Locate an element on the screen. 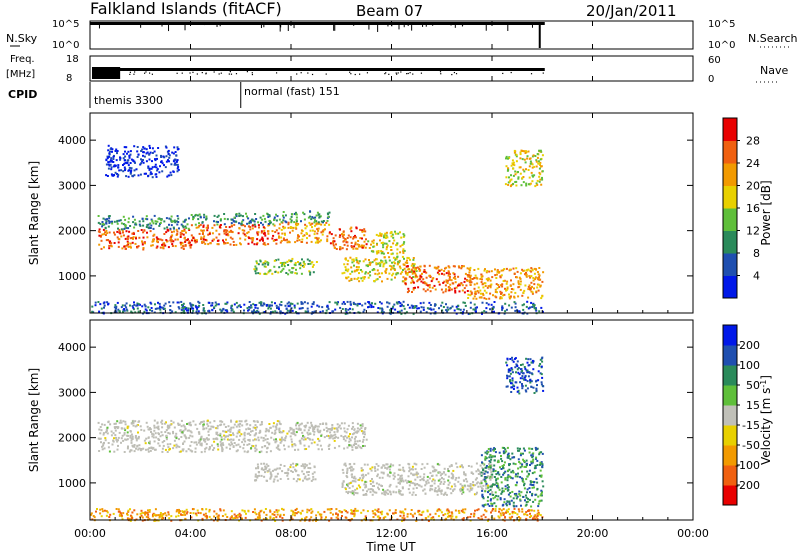 This screenshot has width=800, height=554. colorbar-tick-label: 16 is located at coordinates (753, 208).